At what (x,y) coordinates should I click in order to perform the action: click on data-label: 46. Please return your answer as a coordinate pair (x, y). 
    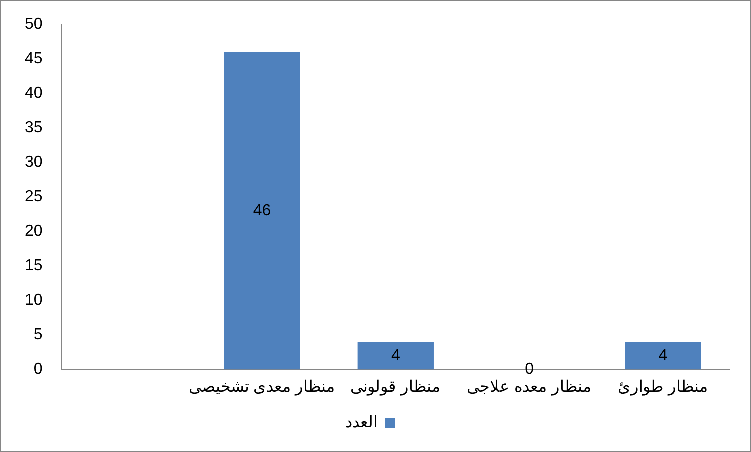
    Looking at the image, I should click on (262, 211).